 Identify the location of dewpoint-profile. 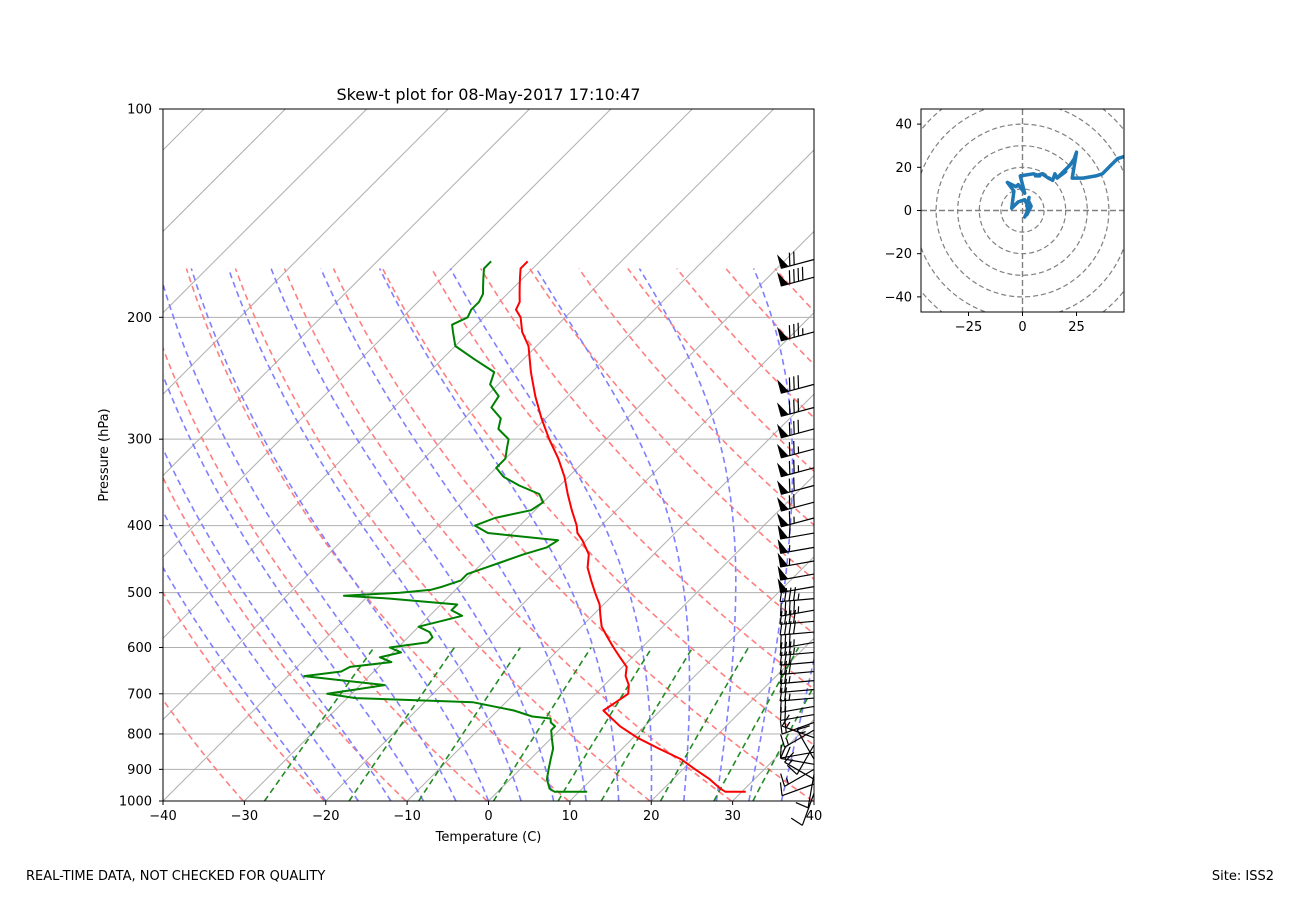
(445, 526).